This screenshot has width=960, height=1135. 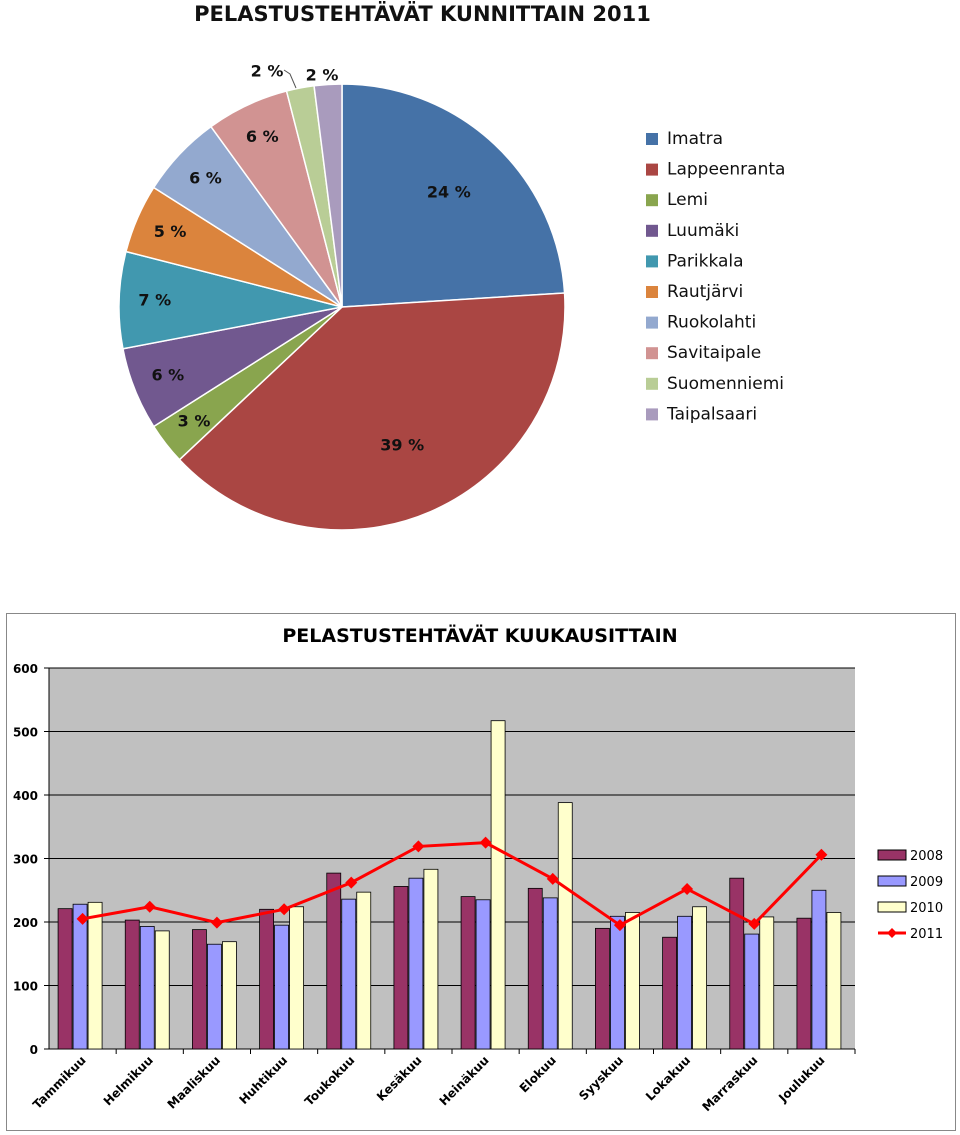 I want to click on x-tick-label: Helmikuu, so click(x=128, y=1080).